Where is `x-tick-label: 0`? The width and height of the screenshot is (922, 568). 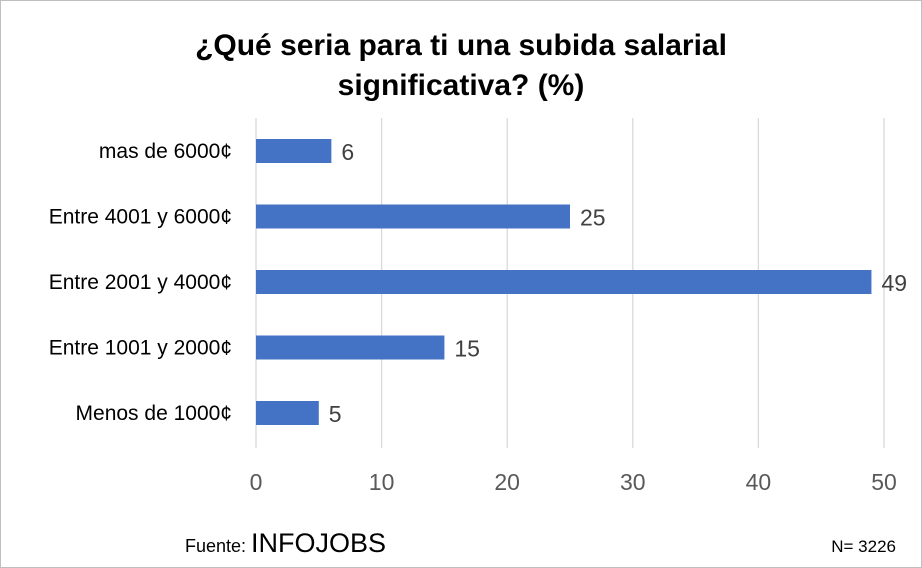 x-tick-label: 0 is located at coordinates (256, 482).